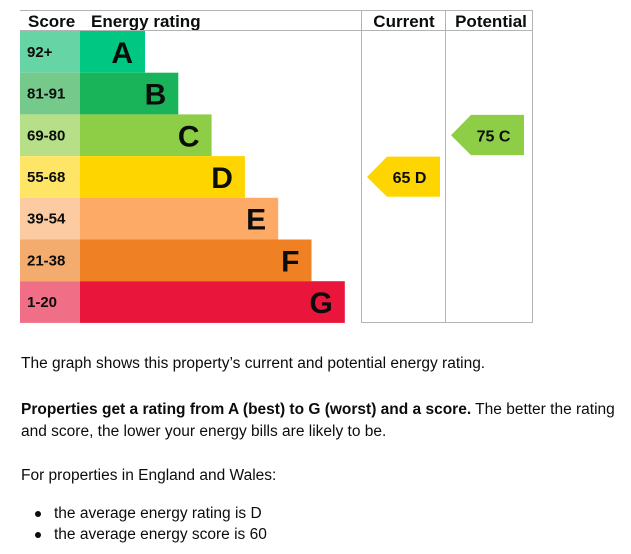 The height and width of the screenshot is (554, 631). What do you see at coordinates (46, 135) in the screenshot?
I see `band-score-range: 69-80` at bounding box center [46, 135].